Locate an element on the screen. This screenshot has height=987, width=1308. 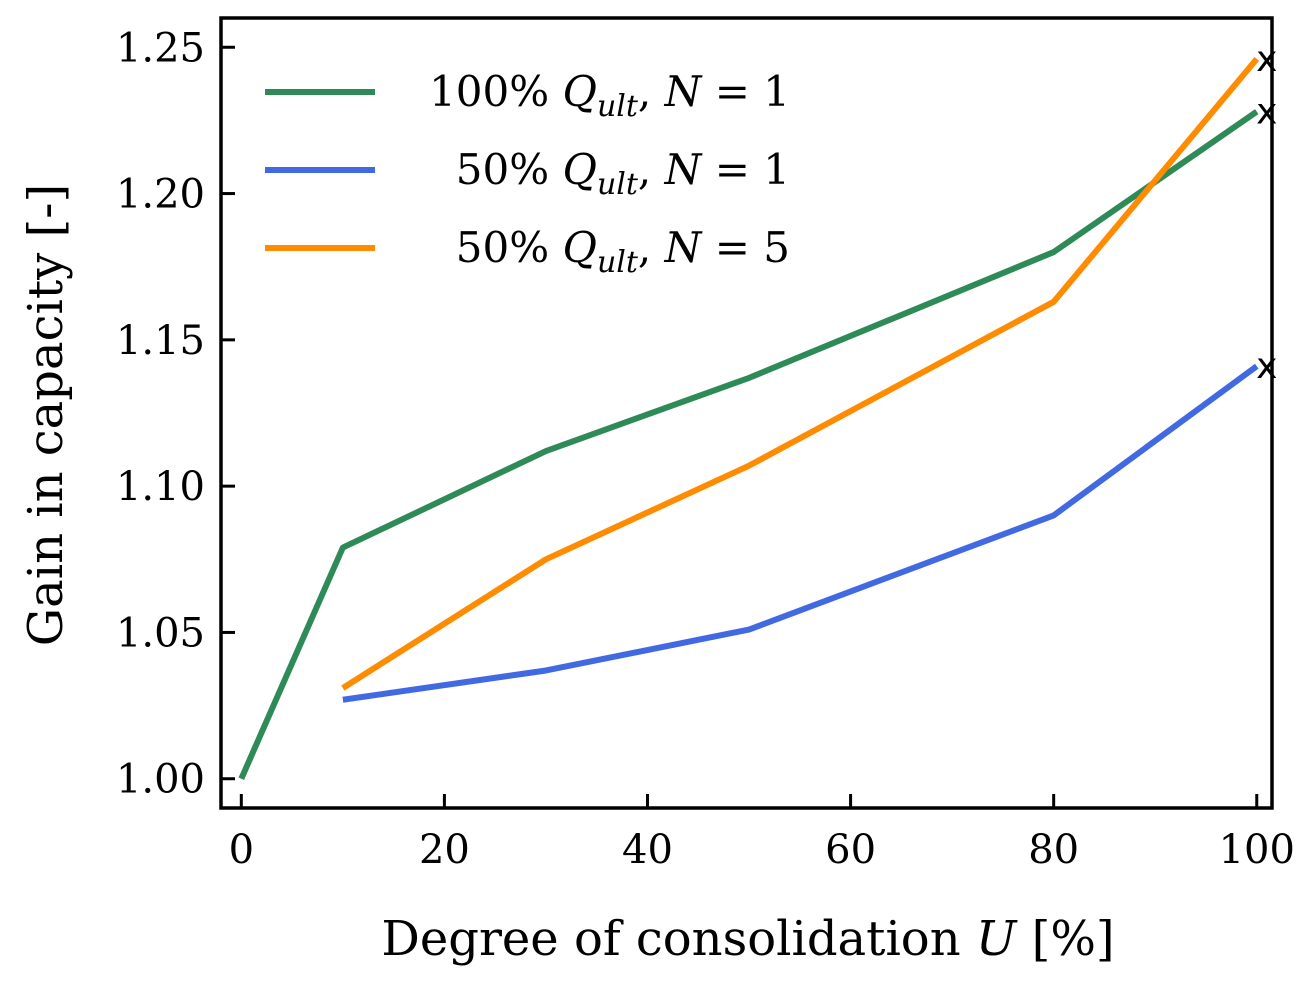
y-axis-title: Gain in capacity [-] is located at coordinates (46, 415).